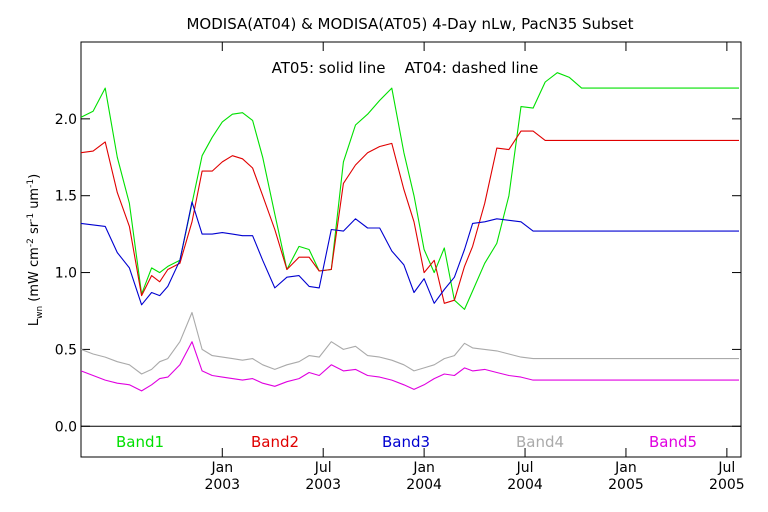 This screenshot has height=512, width=768. I want to click on series-line-band4, so click(409, 343).